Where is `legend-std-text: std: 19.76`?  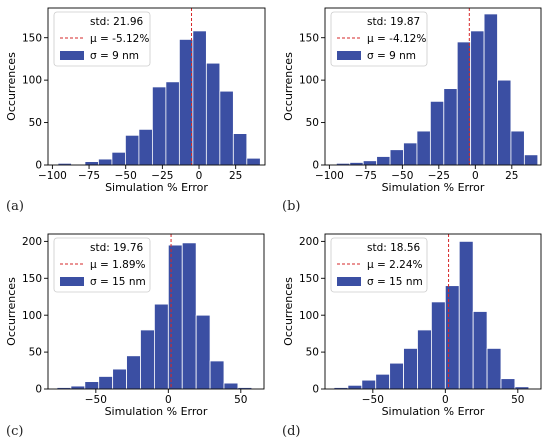
legend-std-text: std: 19.76 is located at coordinates (117, 248).